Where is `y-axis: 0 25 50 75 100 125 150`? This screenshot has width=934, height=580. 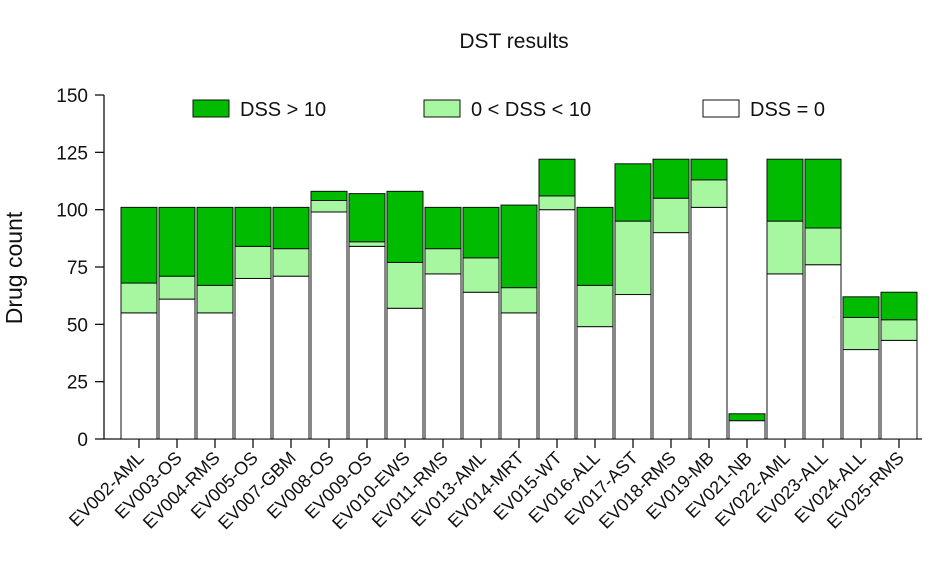
y-axis: 0 25 50 75 100 125 150 is located at coordinates (80, 268).